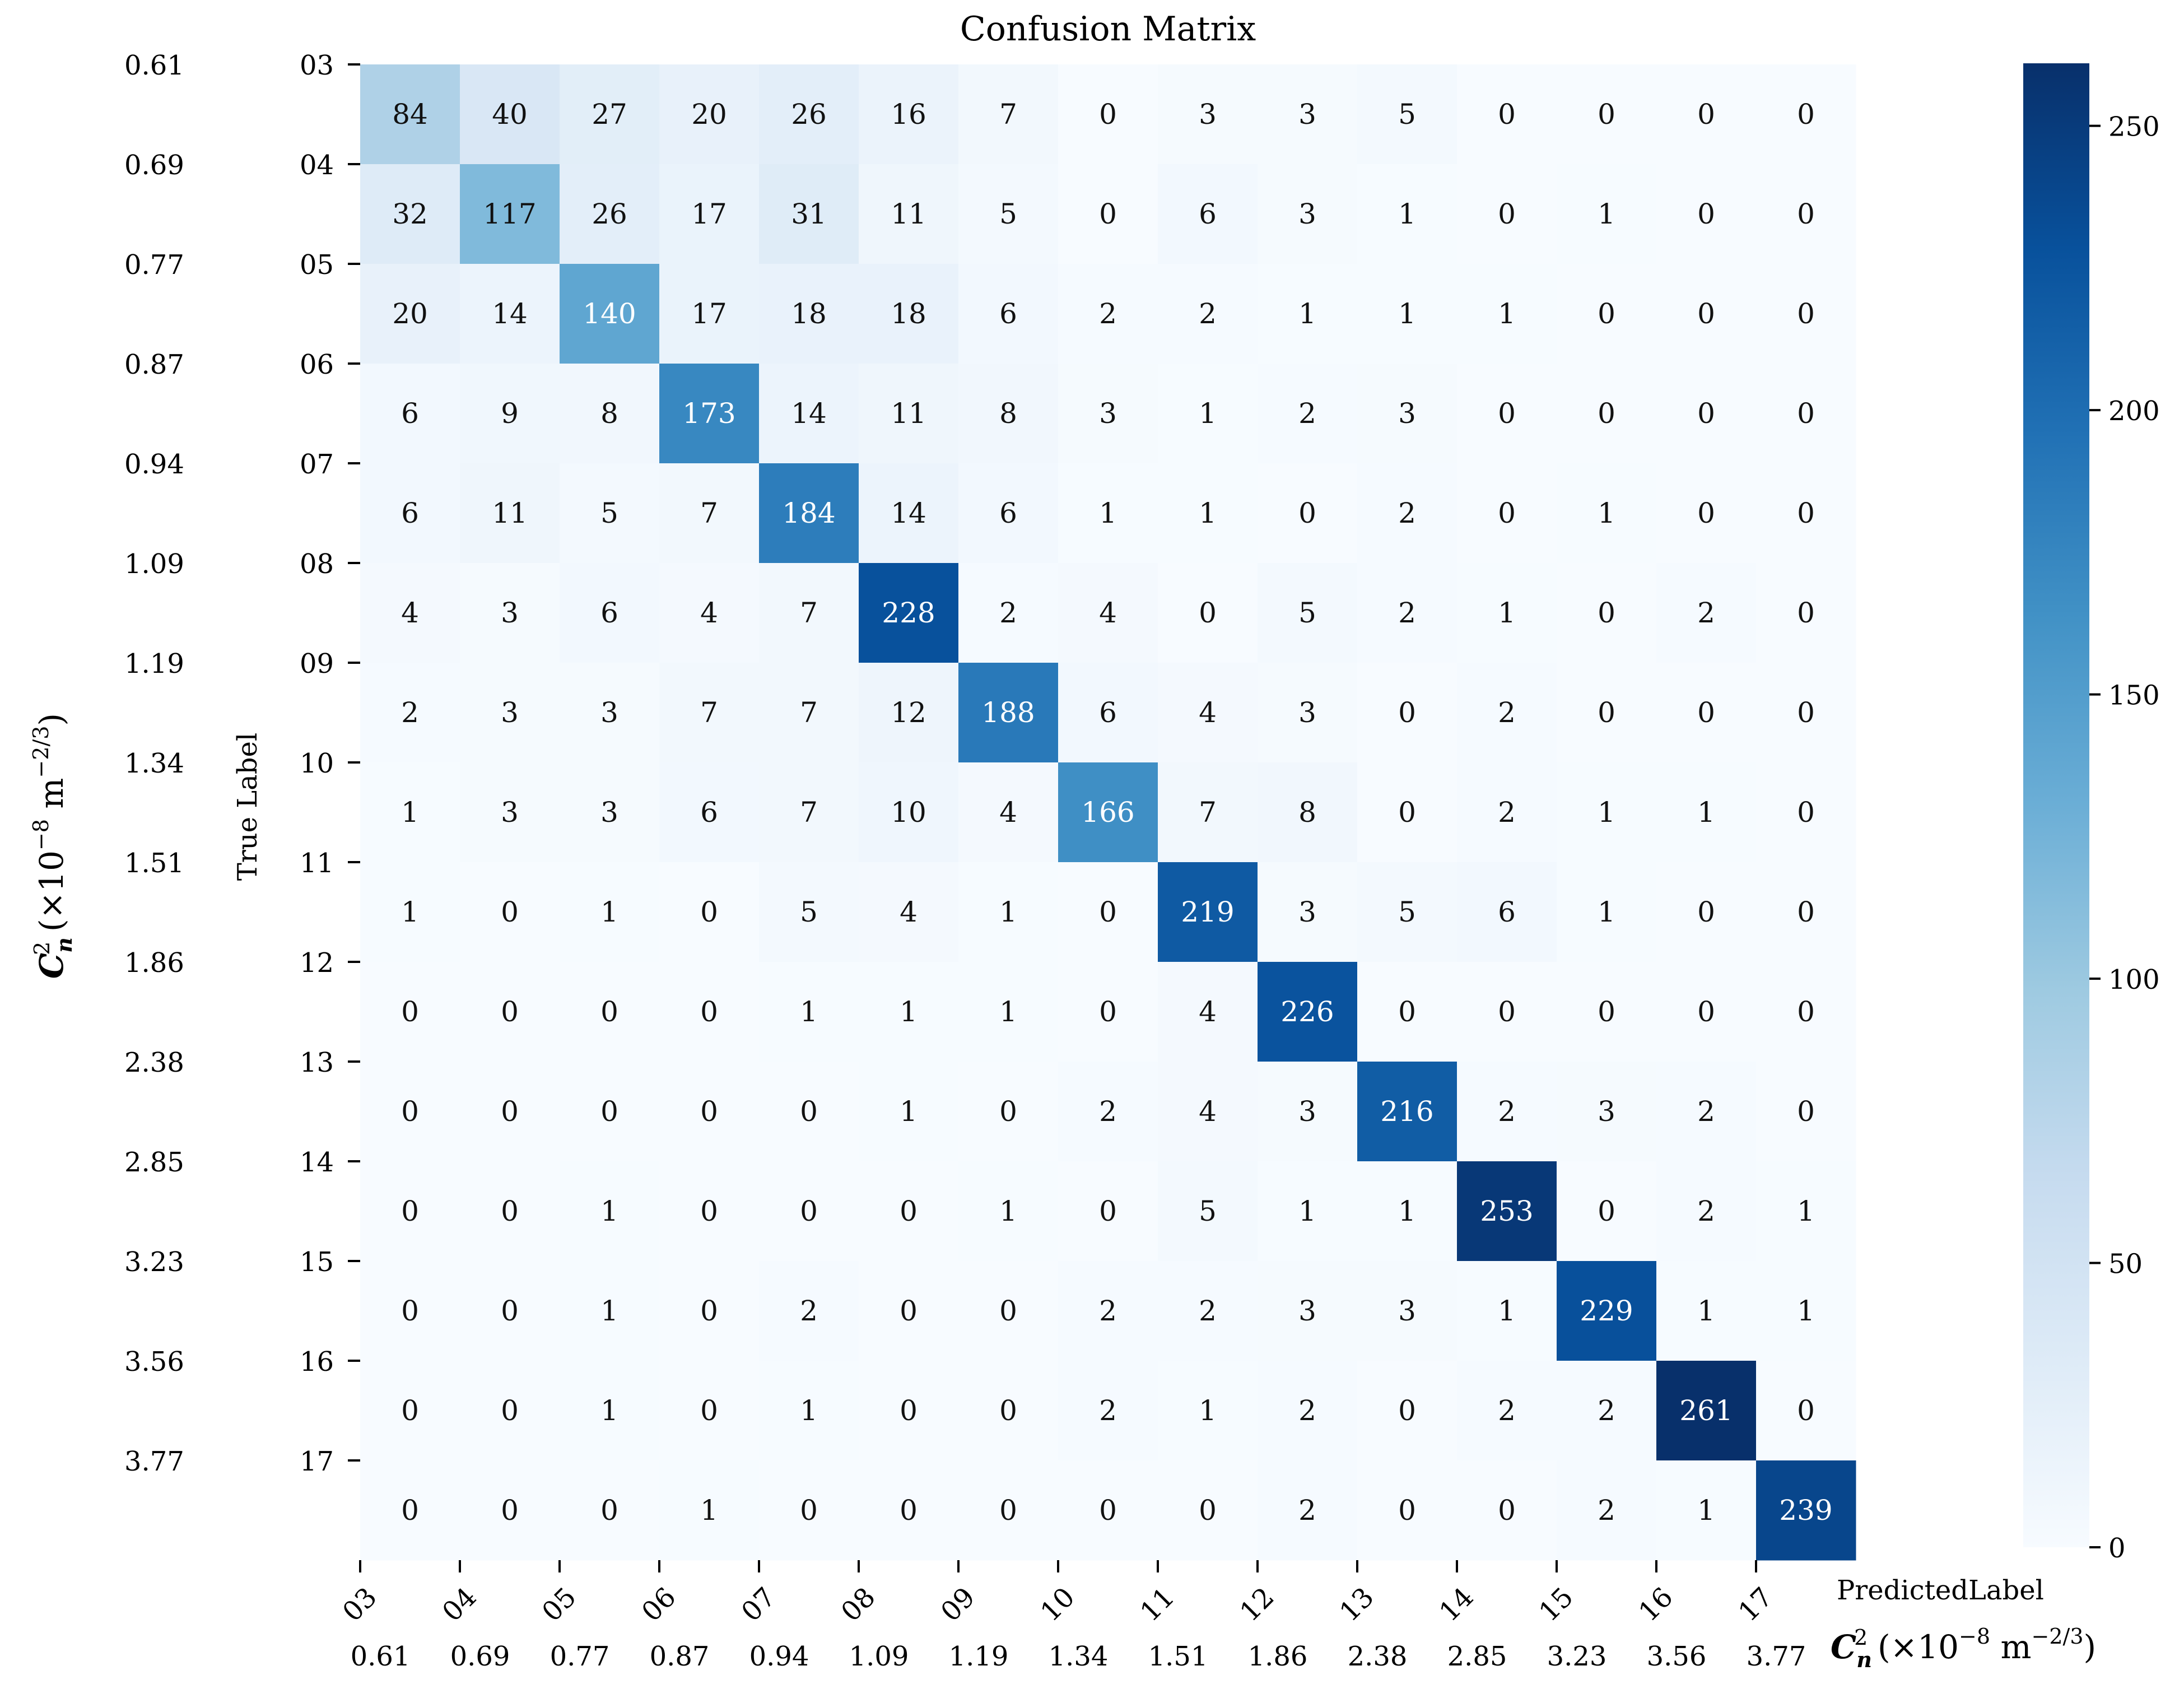 This screenshot has height=1689, width=2184. What do you see at coordinates (1507, 1111) in the screenshot?
I see `cell-value-13-14: 2` at bounding box center [1507, 1111].